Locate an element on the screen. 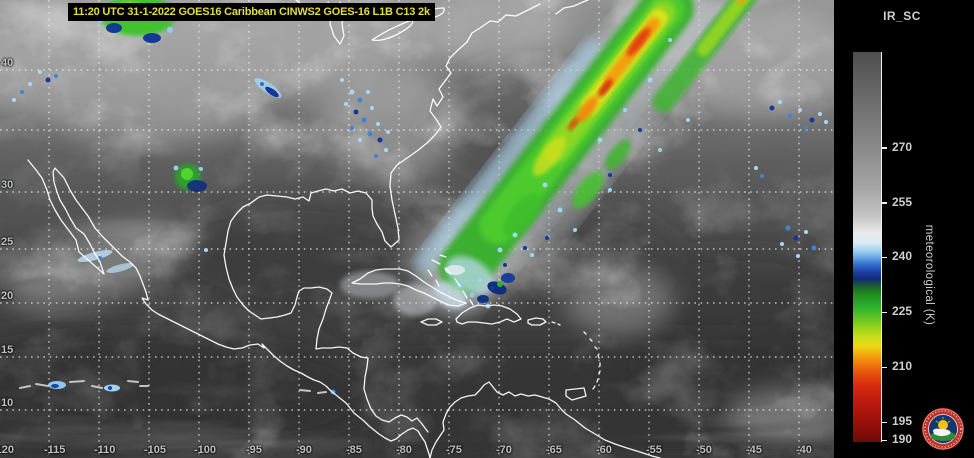 The image size is (974, 458). longitude-label: -75 is located at coordinates (454, 450).